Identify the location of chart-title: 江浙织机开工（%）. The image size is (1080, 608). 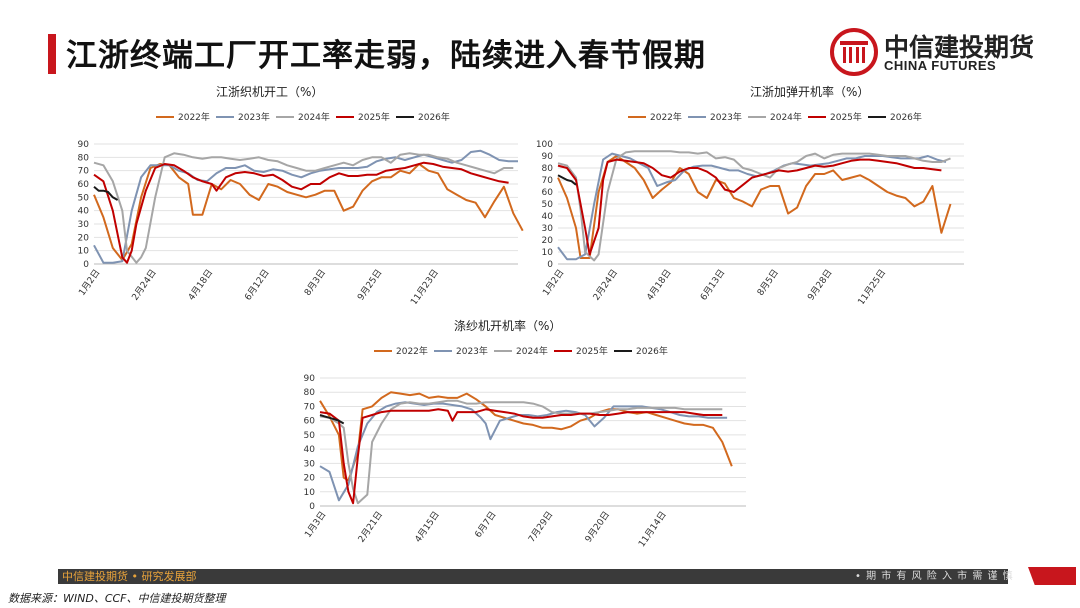
(269, 92).